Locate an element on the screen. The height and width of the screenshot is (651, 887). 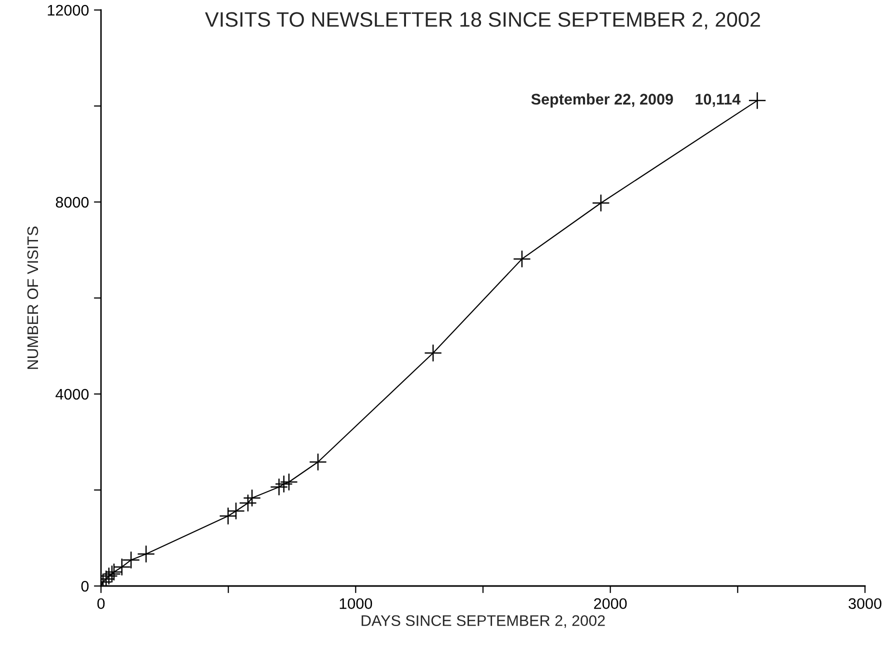
y-tick-label: 4000 is located at coordinates (72, 394).